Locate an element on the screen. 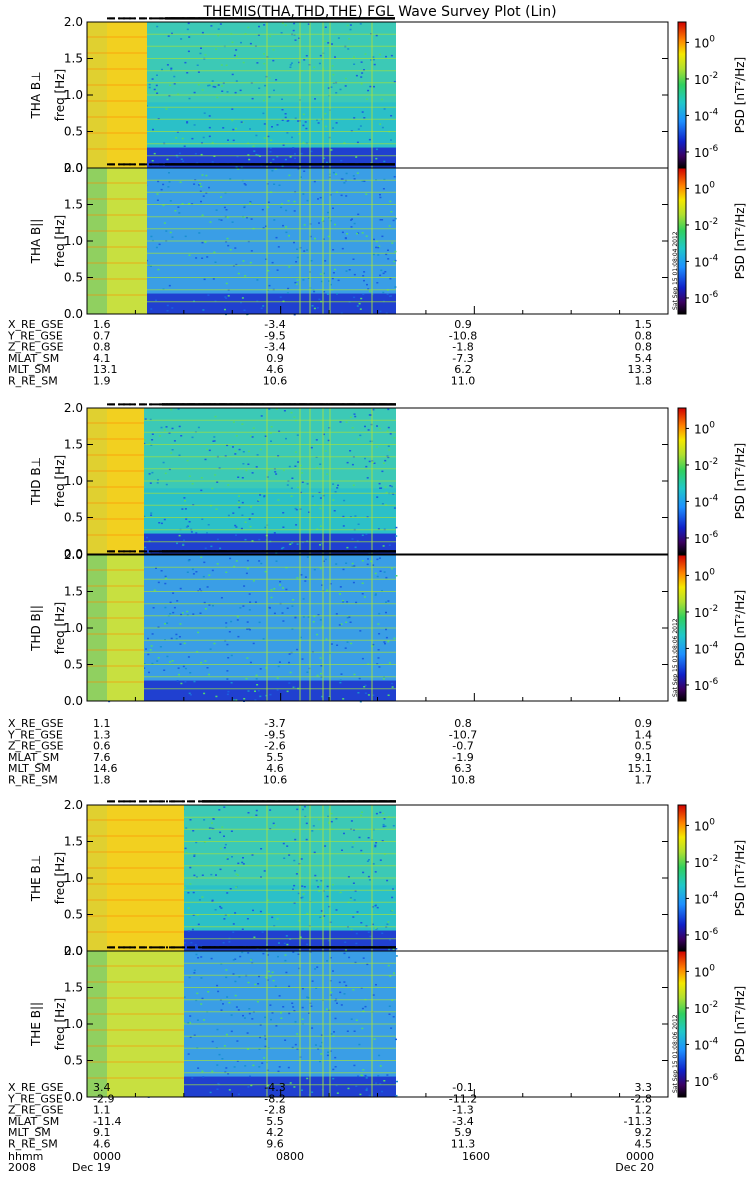 The image size is (750, 1200). ephemeris-label: Y_RE_GSE is located at coordinates (35, 1098).